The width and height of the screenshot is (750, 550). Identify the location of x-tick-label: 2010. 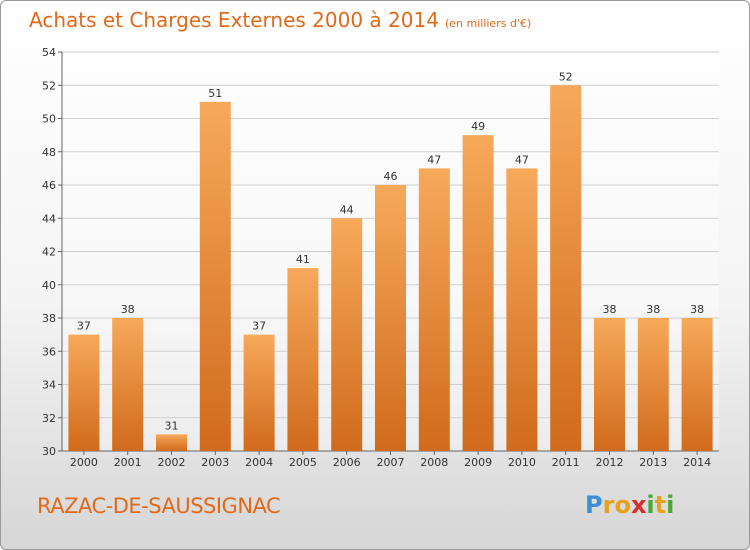
(522, 462).